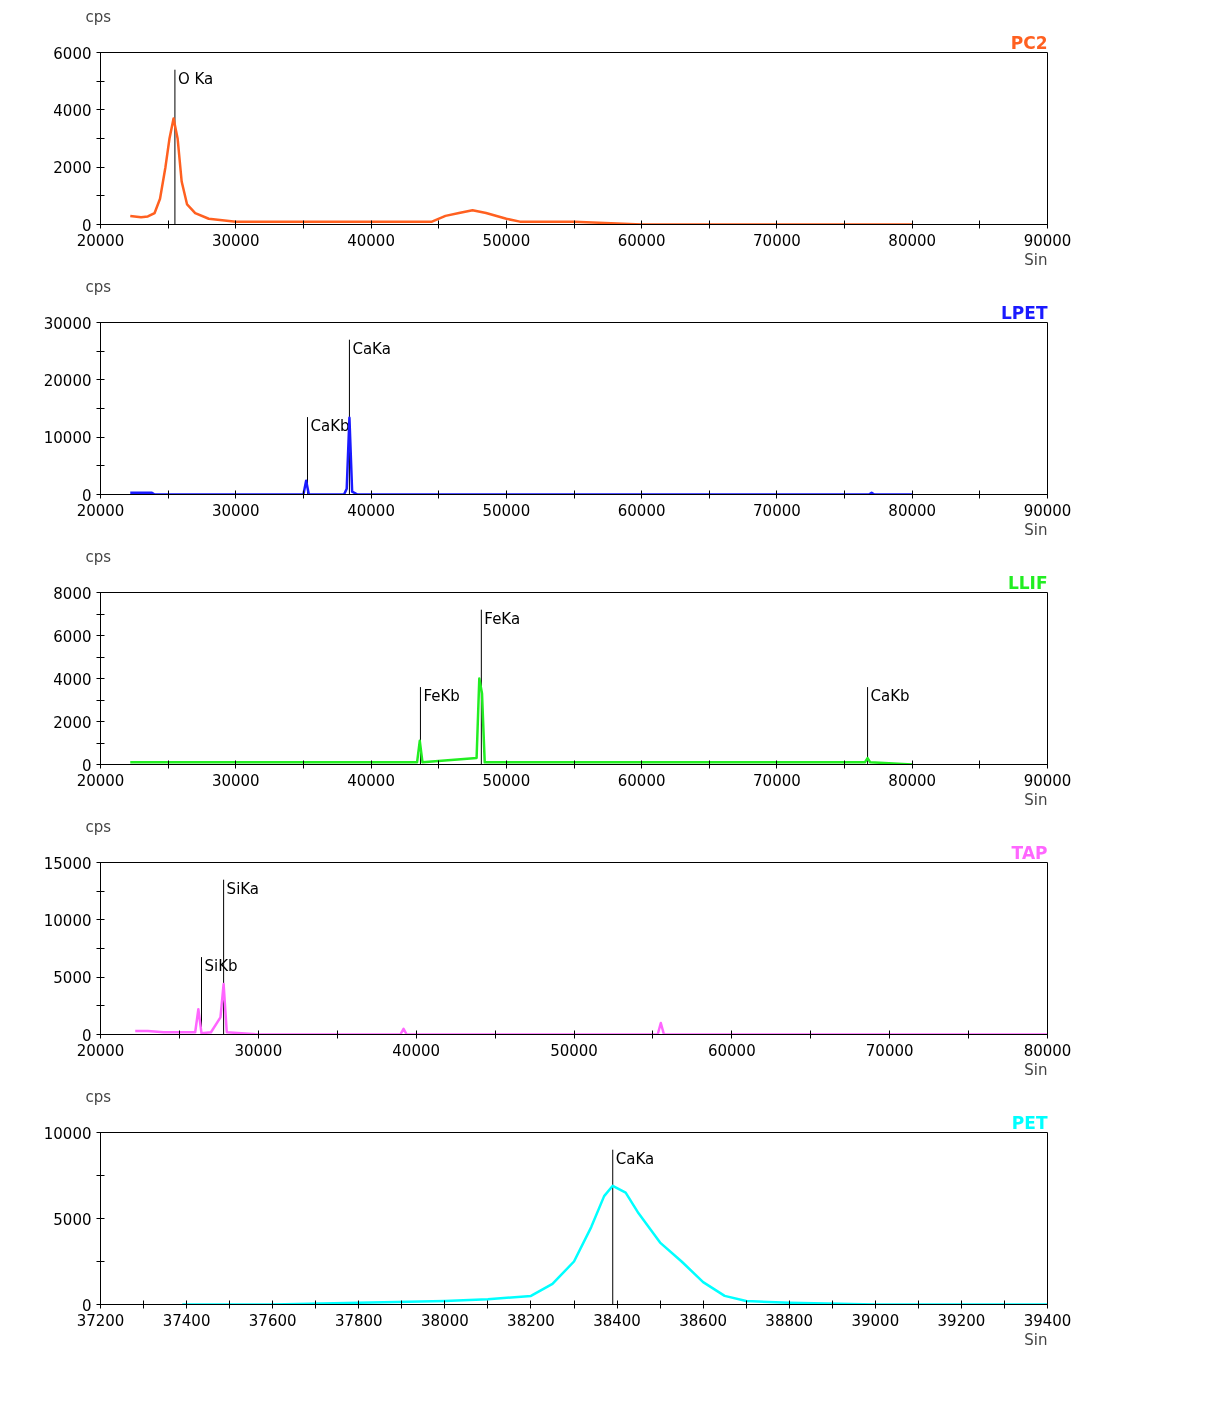  What do you see at coordinates (961, 1320) in the screenshot?
I see `x-tick-label: 39200` at bounding box center [961, 1320].